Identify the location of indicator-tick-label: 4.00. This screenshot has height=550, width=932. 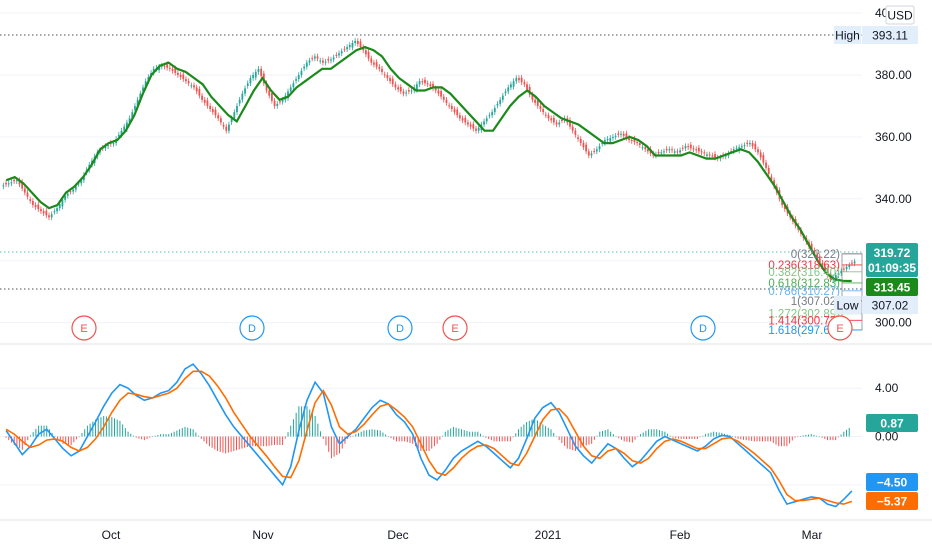
(887, 388).